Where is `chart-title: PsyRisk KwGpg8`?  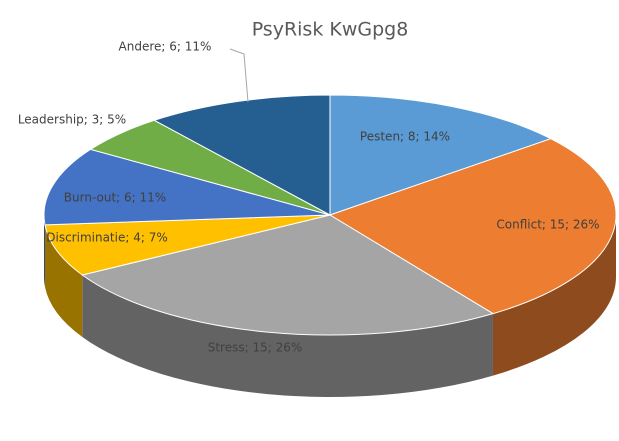 chart-title: PsyRisk KwGpg8 is located at coordinates (330, 30).